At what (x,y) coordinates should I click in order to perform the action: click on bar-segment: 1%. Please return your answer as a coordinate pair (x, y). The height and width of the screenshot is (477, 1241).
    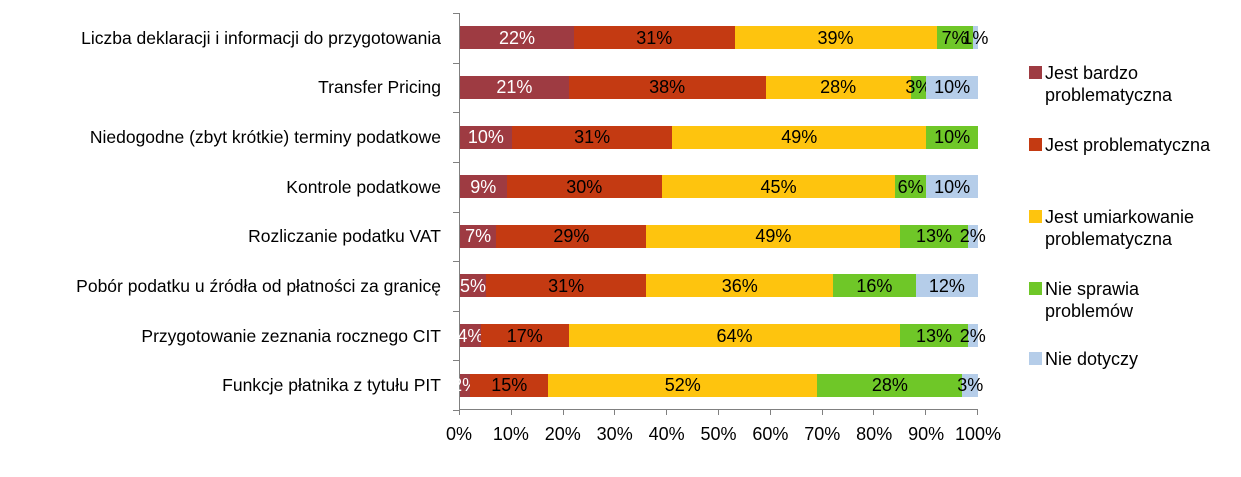
    Looking at the image, I should click on (975, 38).